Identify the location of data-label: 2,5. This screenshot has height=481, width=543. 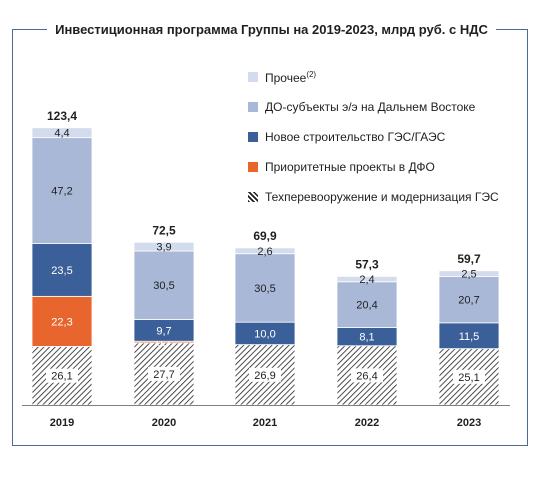
(468, 275).